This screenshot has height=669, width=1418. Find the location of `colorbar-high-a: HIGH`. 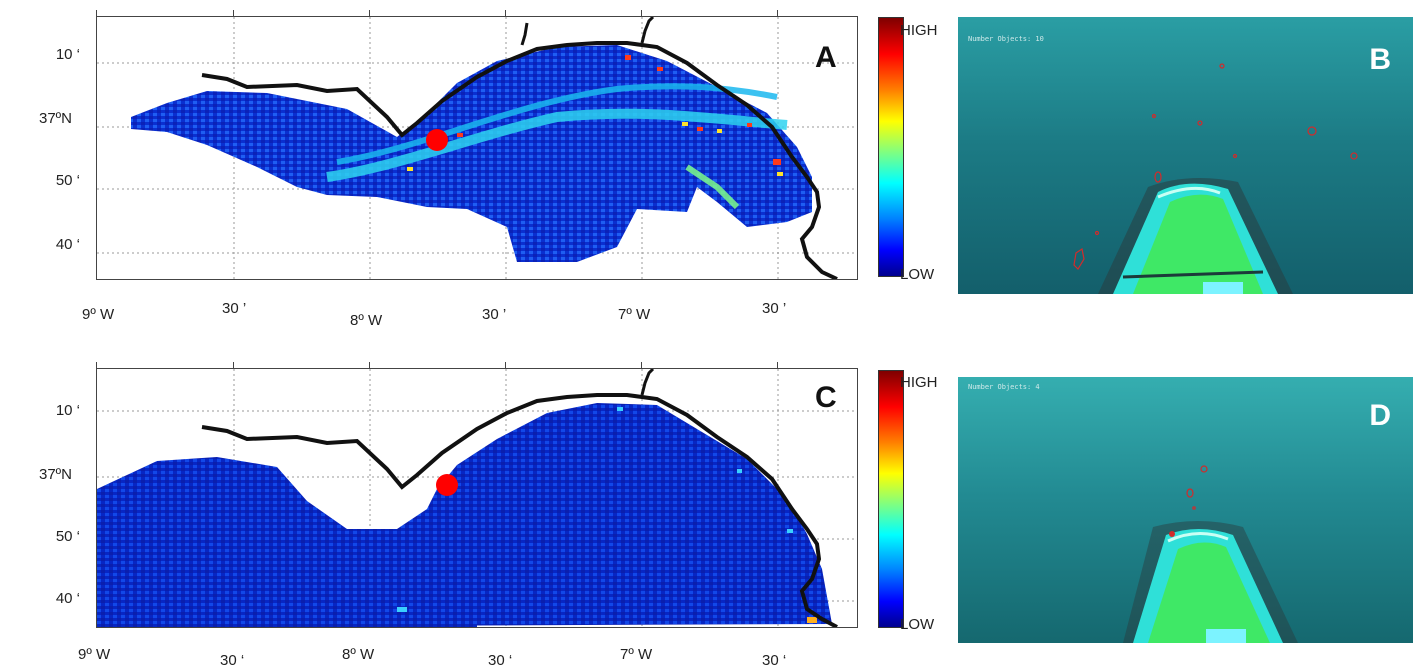

colorbar-high-a: HIGH is located at coordinates (919, 30).